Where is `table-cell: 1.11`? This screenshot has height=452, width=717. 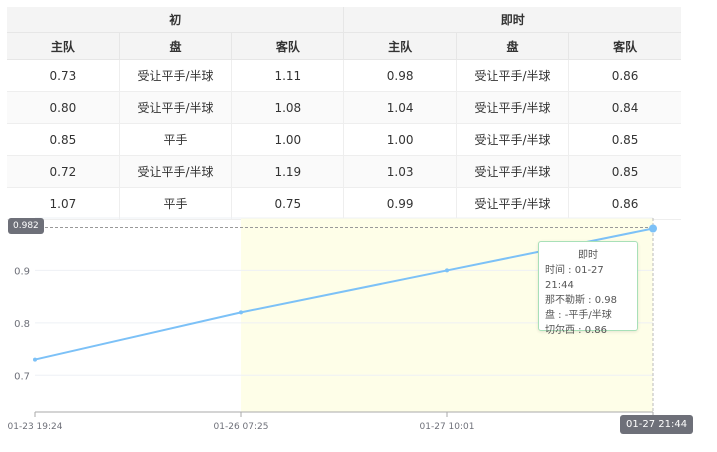 table-cell: 1.11 is located at coordinates (288, 75).